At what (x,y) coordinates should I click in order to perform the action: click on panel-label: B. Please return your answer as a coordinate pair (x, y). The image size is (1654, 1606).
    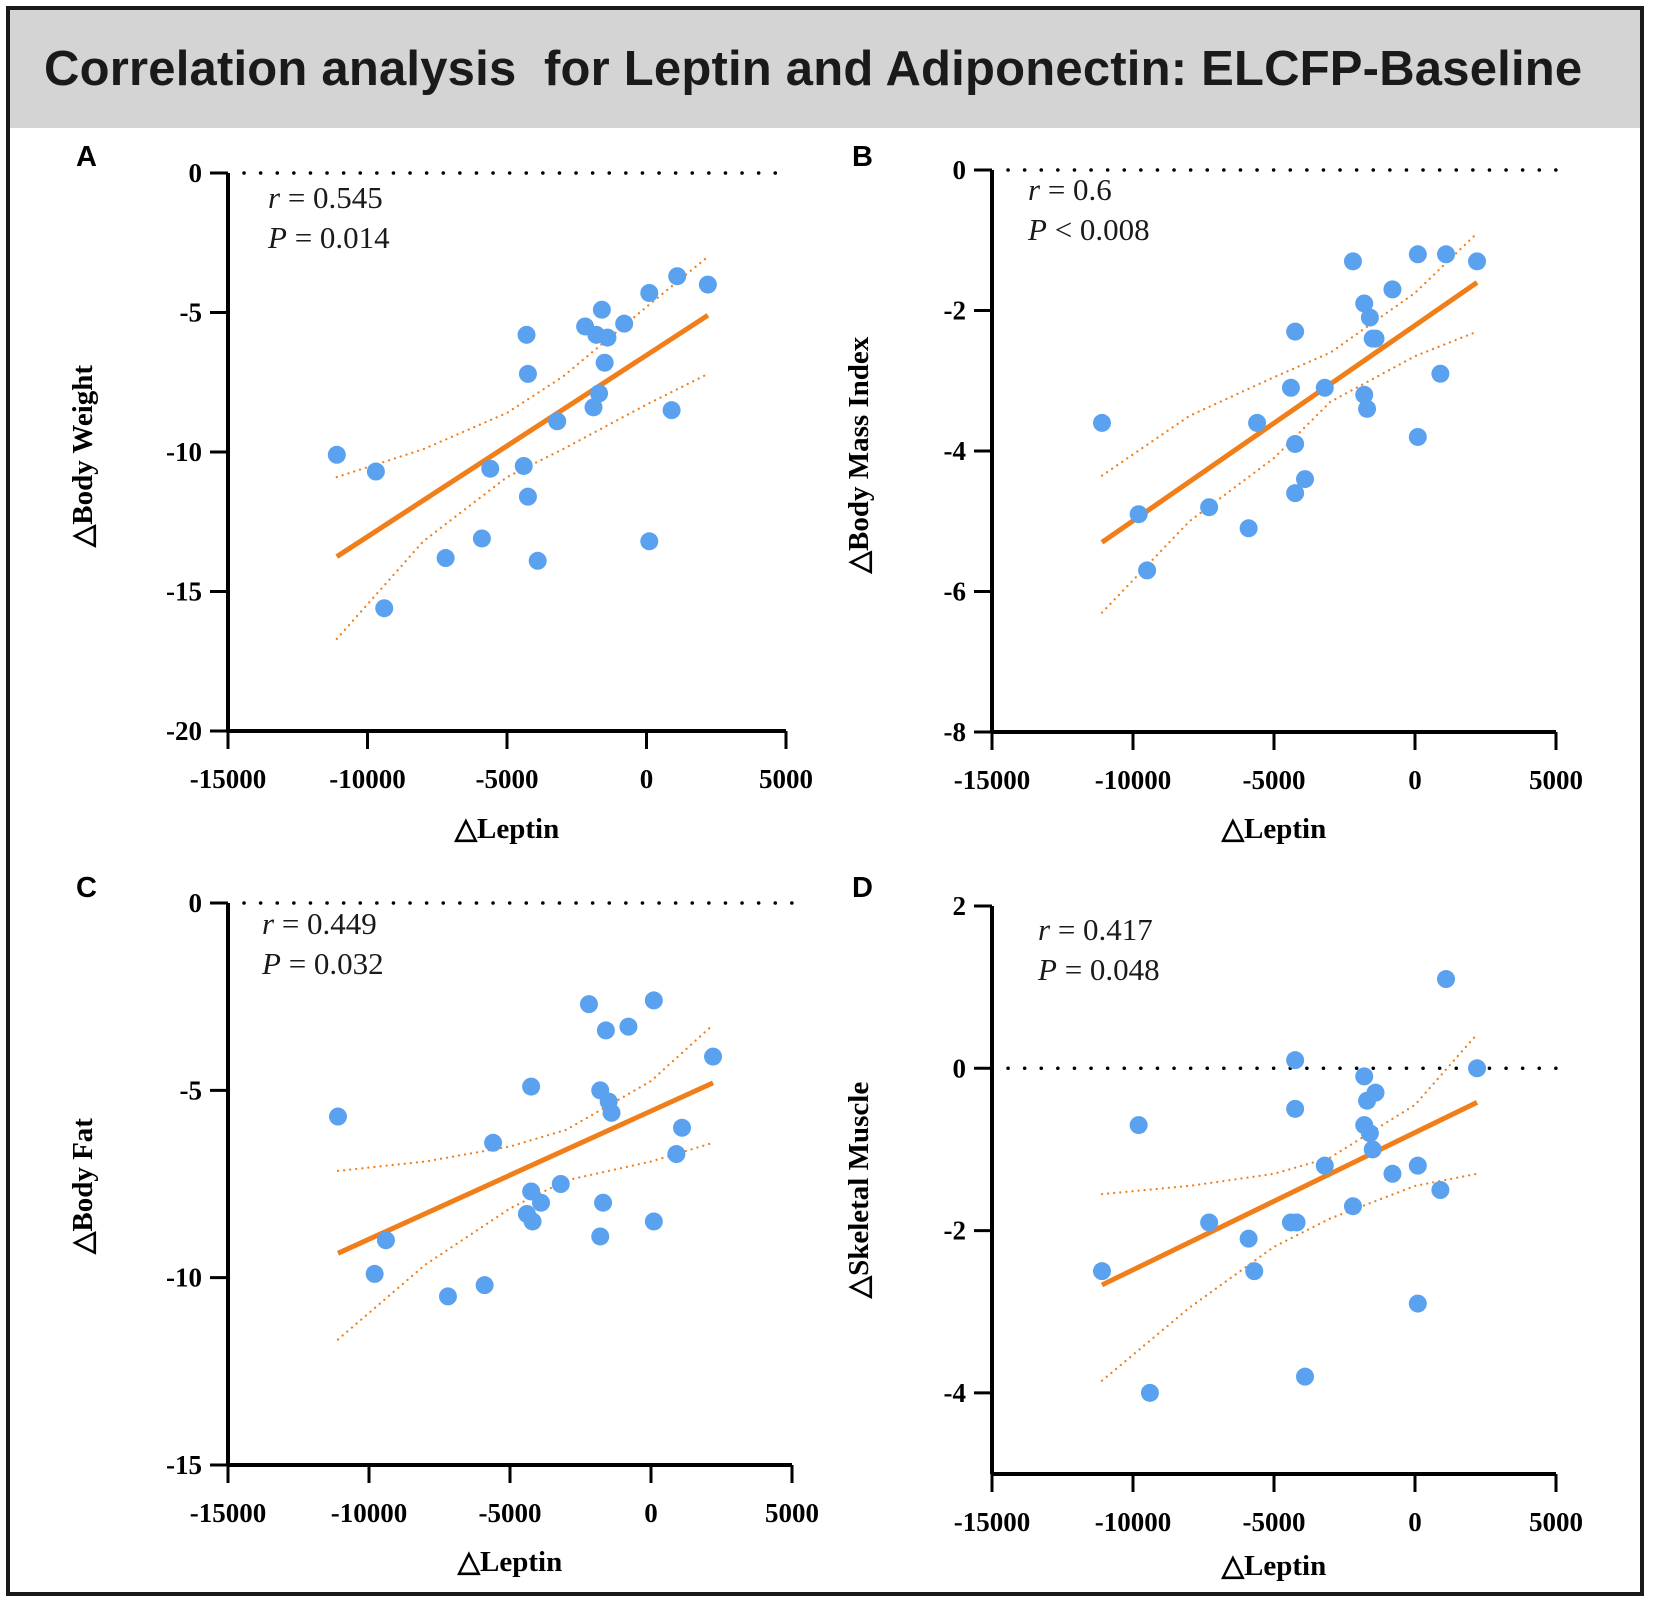
    Looking at the image, I should click on (862, 157).